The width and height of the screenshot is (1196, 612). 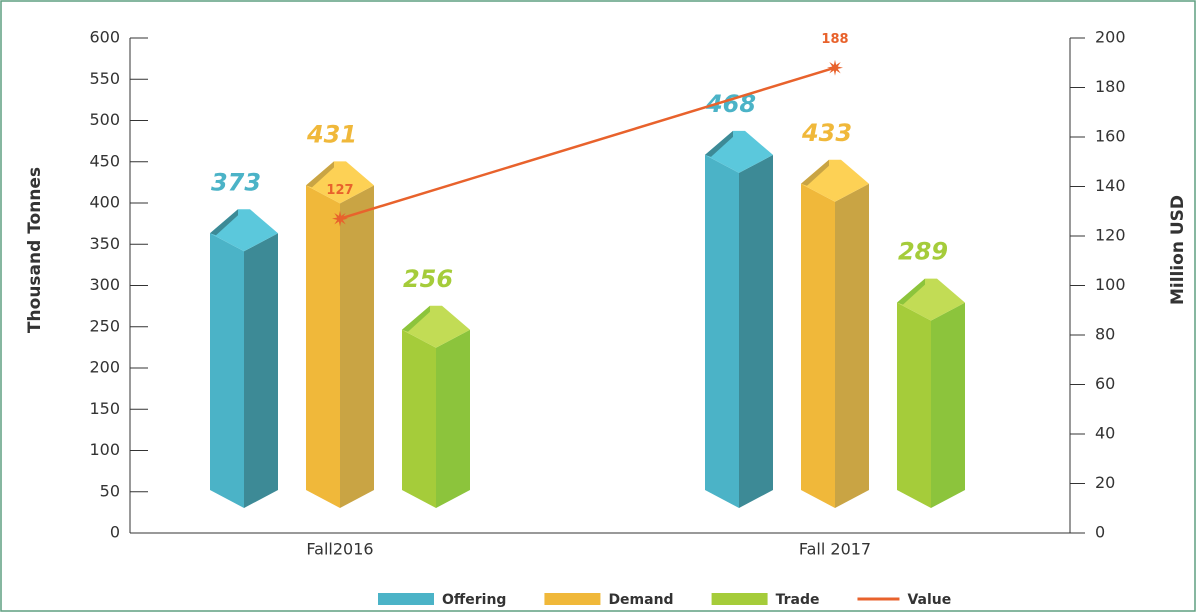 What do you see at coordinates (115, 532) in the screenshot?
I see `y-tick-label: 0` at bounding box center [115, 532].